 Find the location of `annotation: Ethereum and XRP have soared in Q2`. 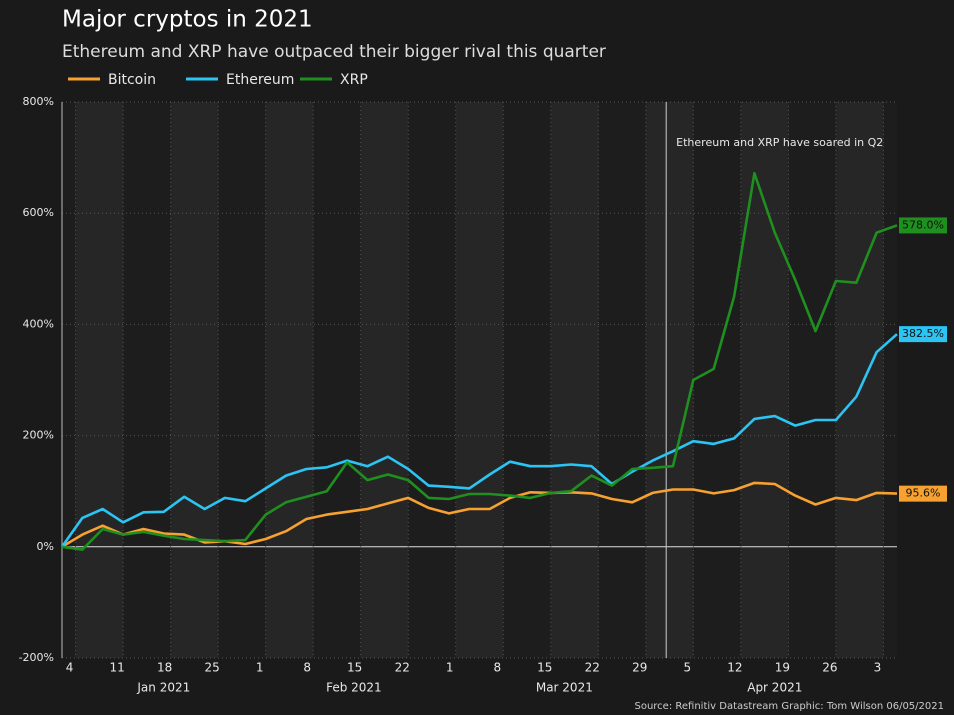

annotation: Ethereum and XRP have soared in Q2 is located at coordinates (779, 142).